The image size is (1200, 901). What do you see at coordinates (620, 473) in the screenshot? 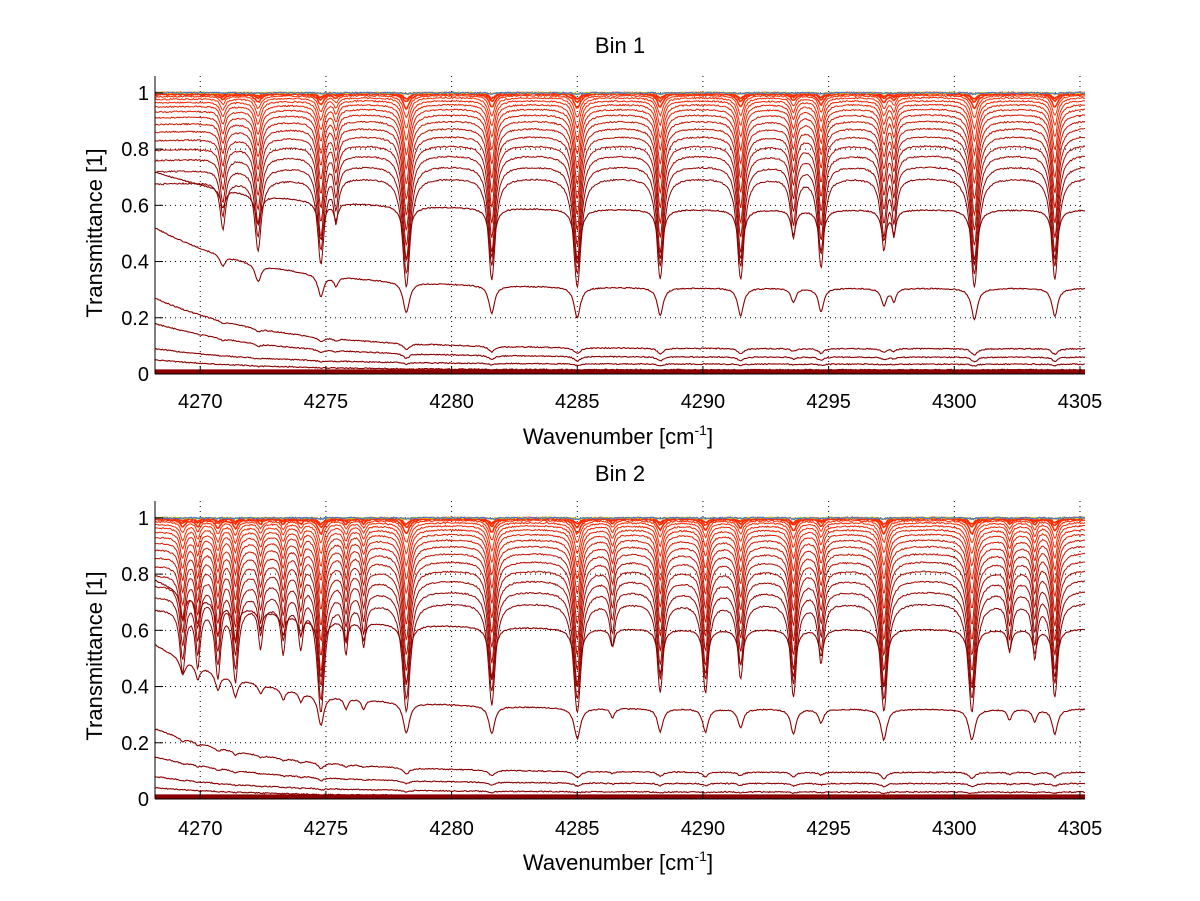
I see `chart-title: Bin 2` at bounding box center [620, 473].